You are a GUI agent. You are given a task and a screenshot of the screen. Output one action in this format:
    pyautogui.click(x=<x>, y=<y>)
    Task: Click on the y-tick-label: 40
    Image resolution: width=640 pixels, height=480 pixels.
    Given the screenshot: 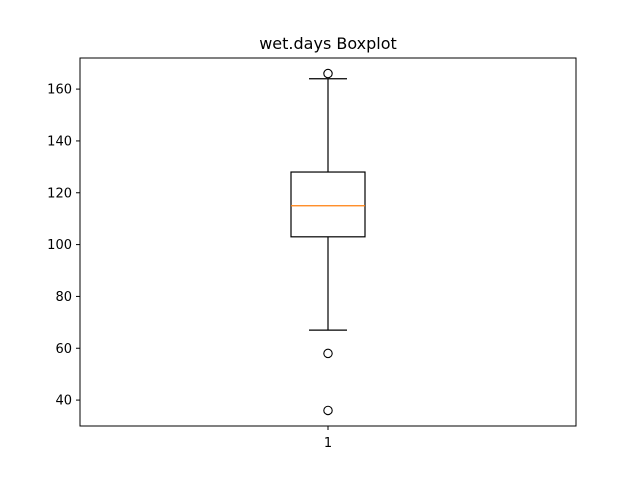 What is the action you would take?
    pyautogui.click(x=63, y=401)
    